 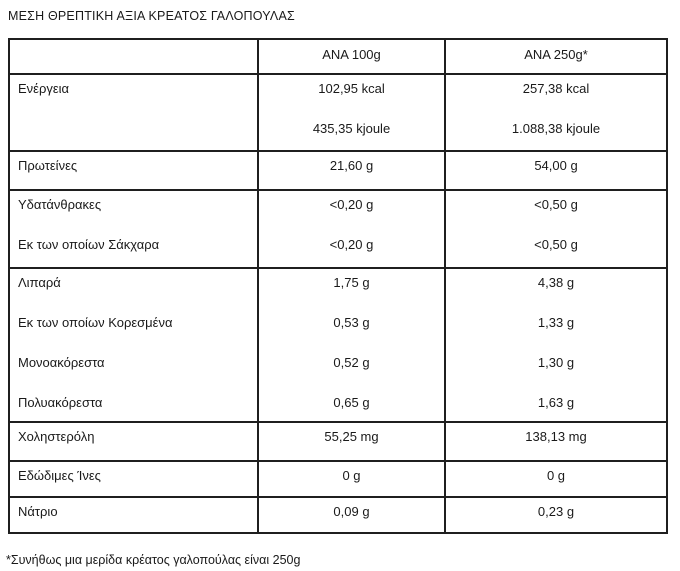 I want to click on value-cell-100g: 0 g, so click(x=352, y=479).